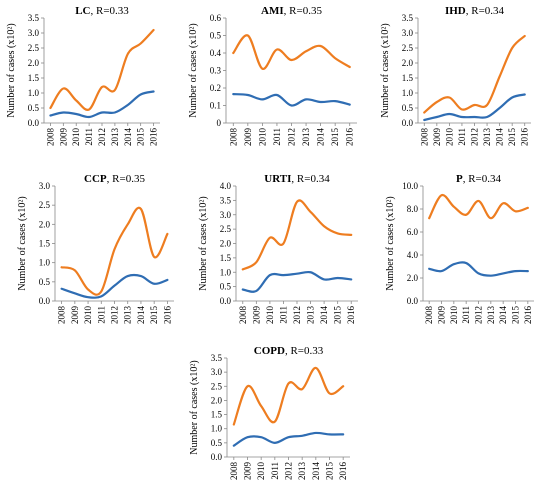 Image resolution: width=550 pixels, height=500 pixels. What do you see at coordinates (216, 71) in the screenshot?
I see `y-tick-label: 0.3` at bounding box center [216, 71].